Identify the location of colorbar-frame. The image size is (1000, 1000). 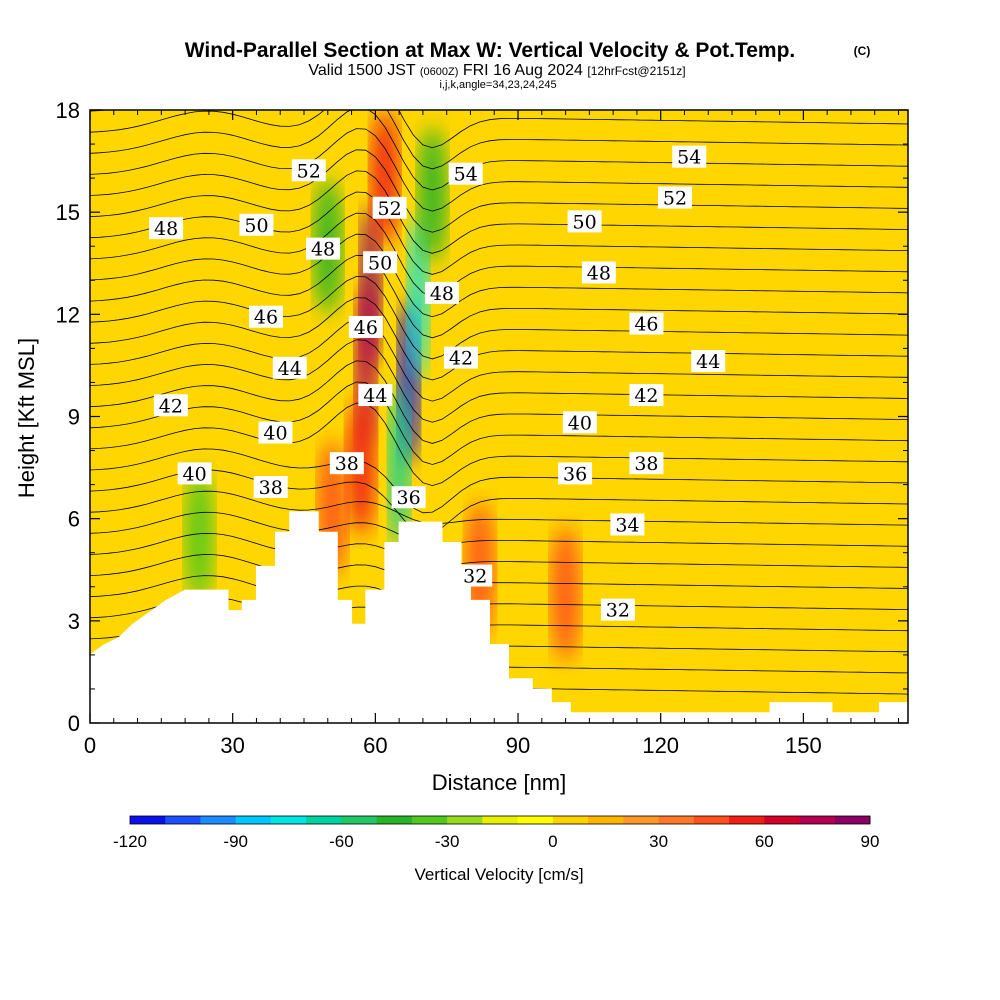
(500, 820).